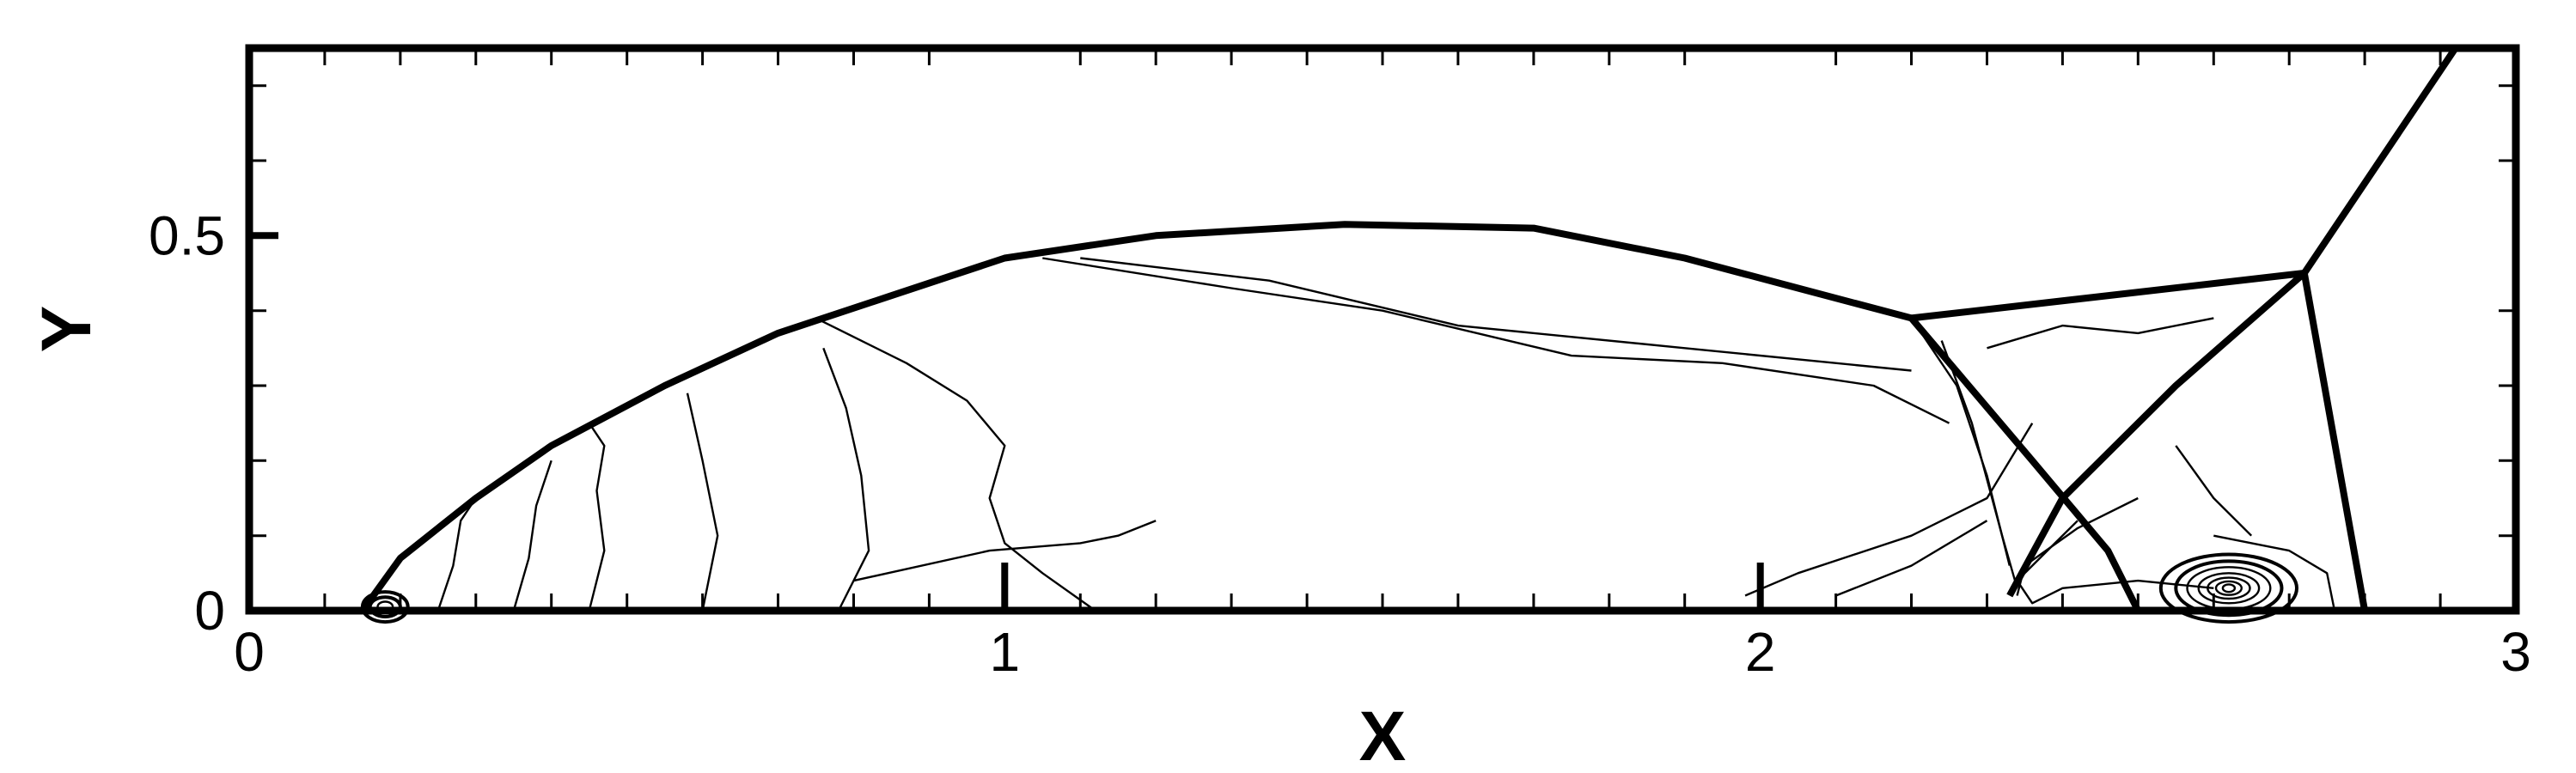 Image resolution: width=2576 pixels, height=773 pixels. I want to click on x-tick-label: 2, so click(1760, 652).